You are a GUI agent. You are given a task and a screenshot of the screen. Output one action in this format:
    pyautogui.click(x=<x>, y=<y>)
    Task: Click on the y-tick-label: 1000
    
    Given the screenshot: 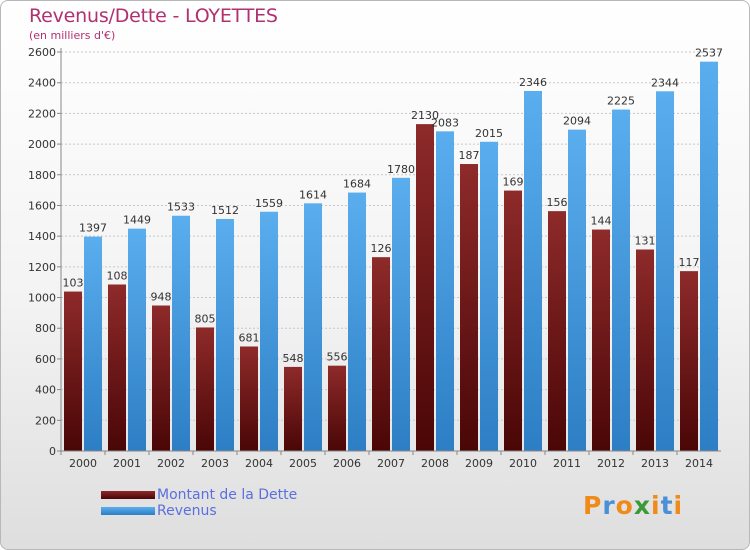 What is the action you would take?
    pyautogui.click(x=42, y=298)
    